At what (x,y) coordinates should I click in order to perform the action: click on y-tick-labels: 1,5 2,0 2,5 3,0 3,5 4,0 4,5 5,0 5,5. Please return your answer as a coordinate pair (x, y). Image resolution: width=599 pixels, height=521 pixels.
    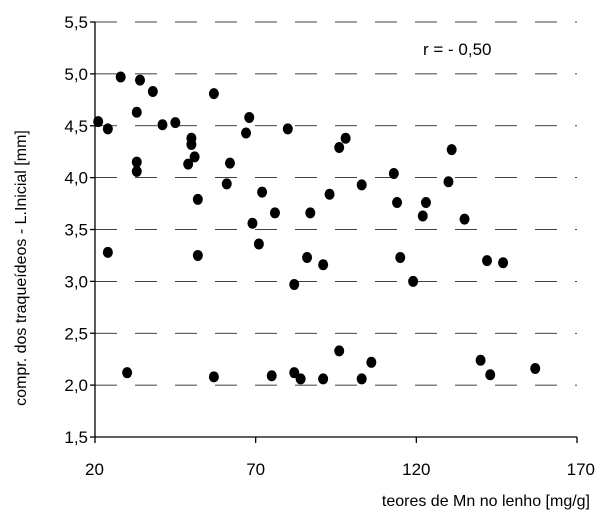
    Looking at the image, I should click on (76, 230).